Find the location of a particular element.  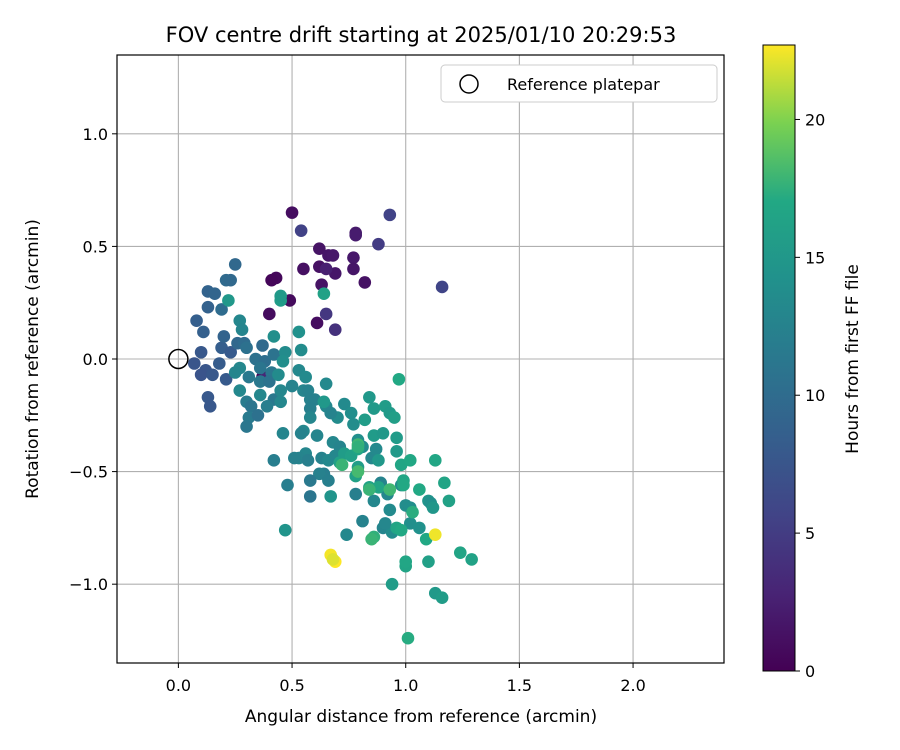

x-tick-label: 2.0 is located at coordinates (632, 685).